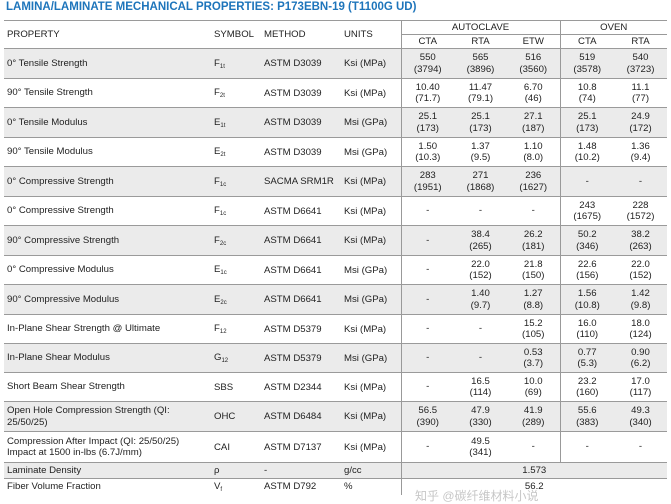 The height and width of the screenshot is (504, 671). I want to click on value-cell: 47.9 (330), so click(480, 417).